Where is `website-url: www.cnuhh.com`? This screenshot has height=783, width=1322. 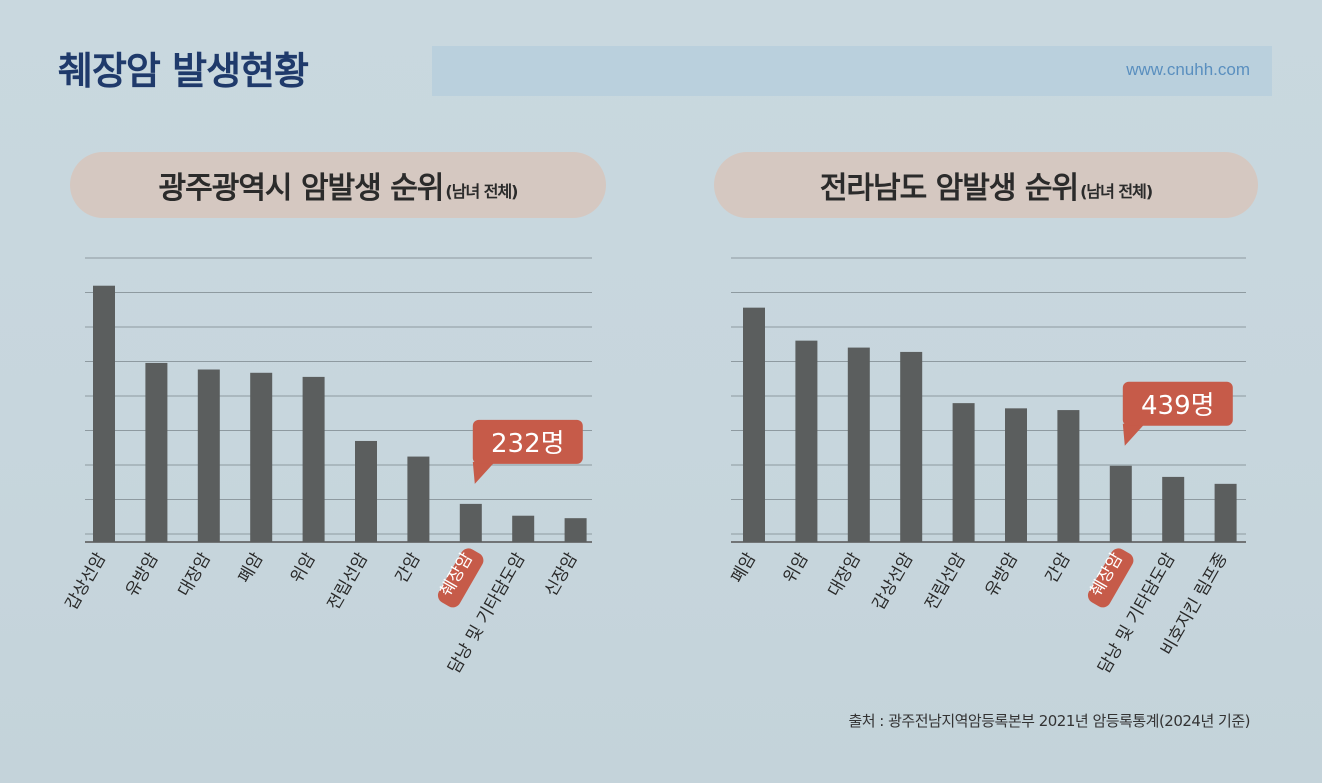
website-url: www.cnuhh.com is located at coordinates (1188, 69).